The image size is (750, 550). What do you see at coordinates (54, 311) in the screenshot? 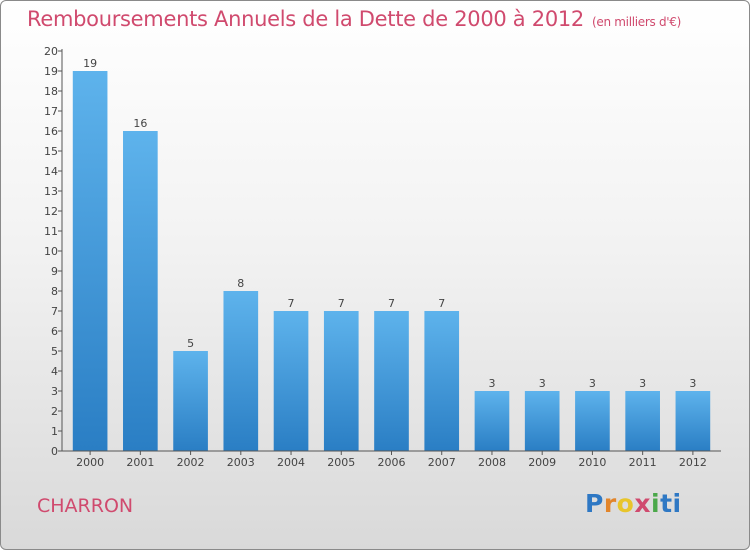
I see `y-tick-label: 7` at bounding box center [54, 311].